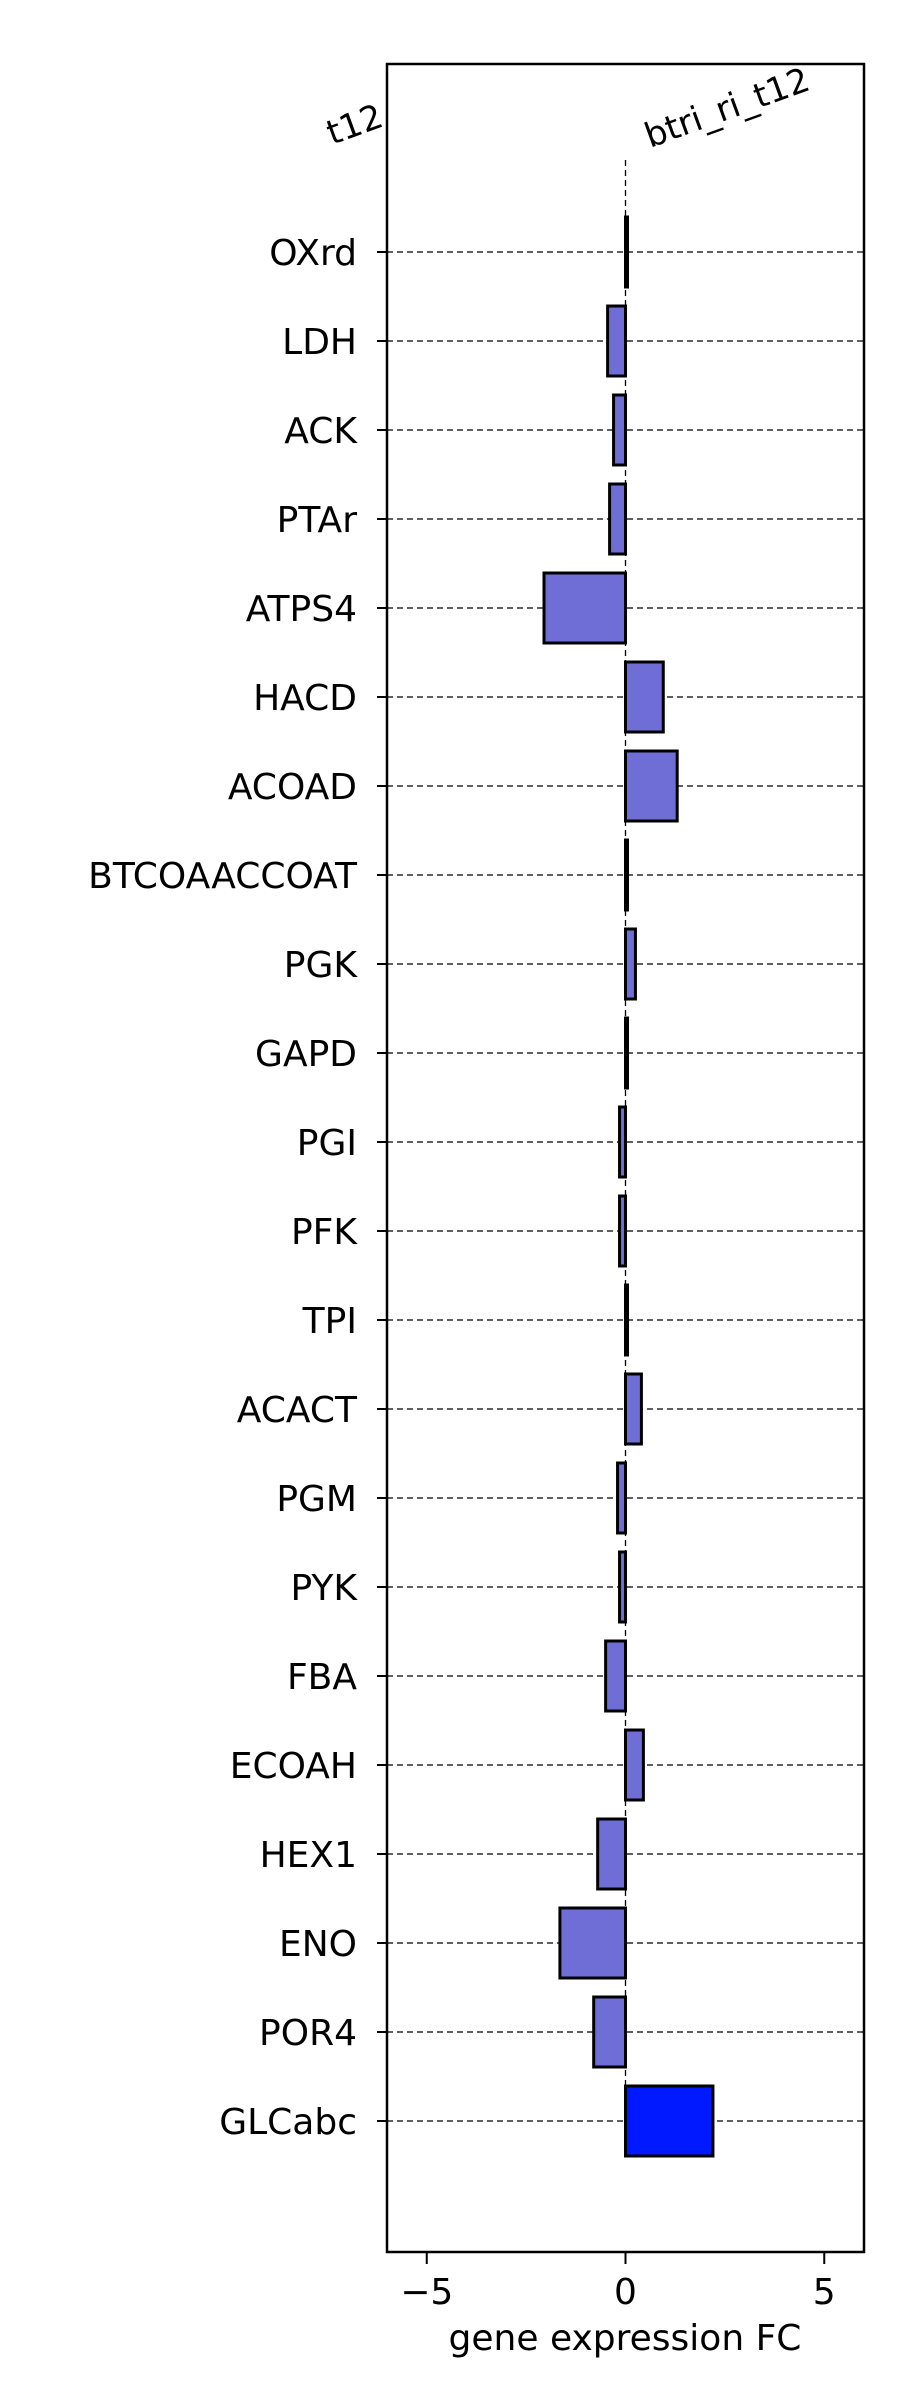  I want to click on bar-por4, so click(610, 2032).